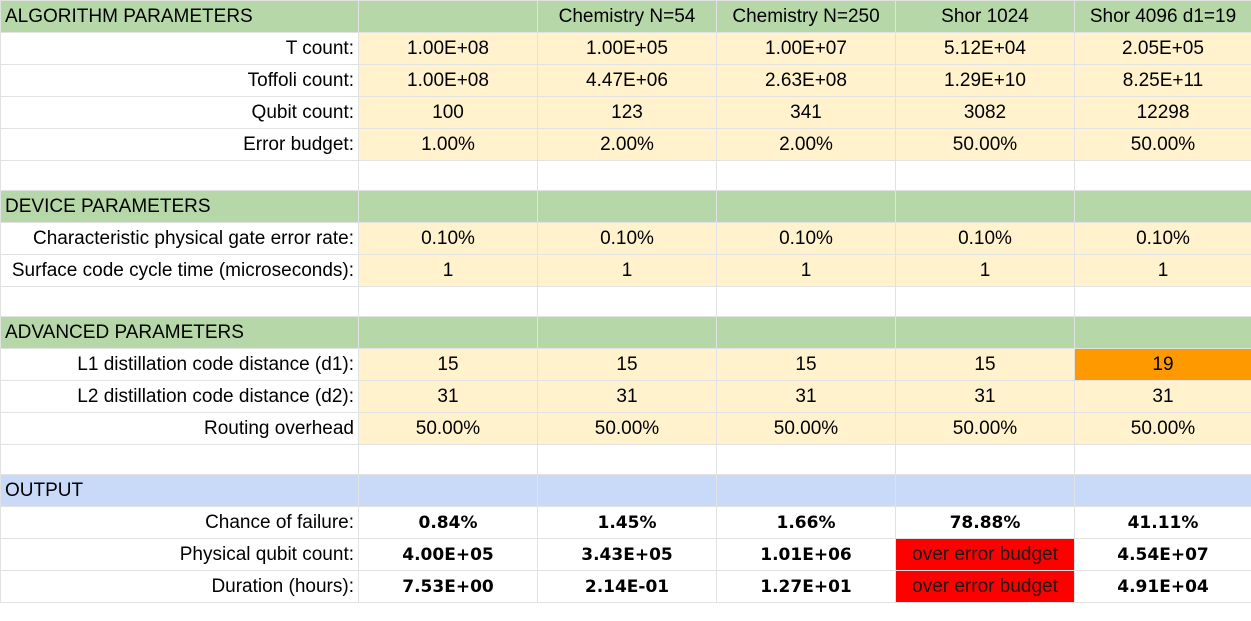  Describe the element at coordinates (985, 48) in the screenshot. I see `input-cell: 5.12E+04` at that location.